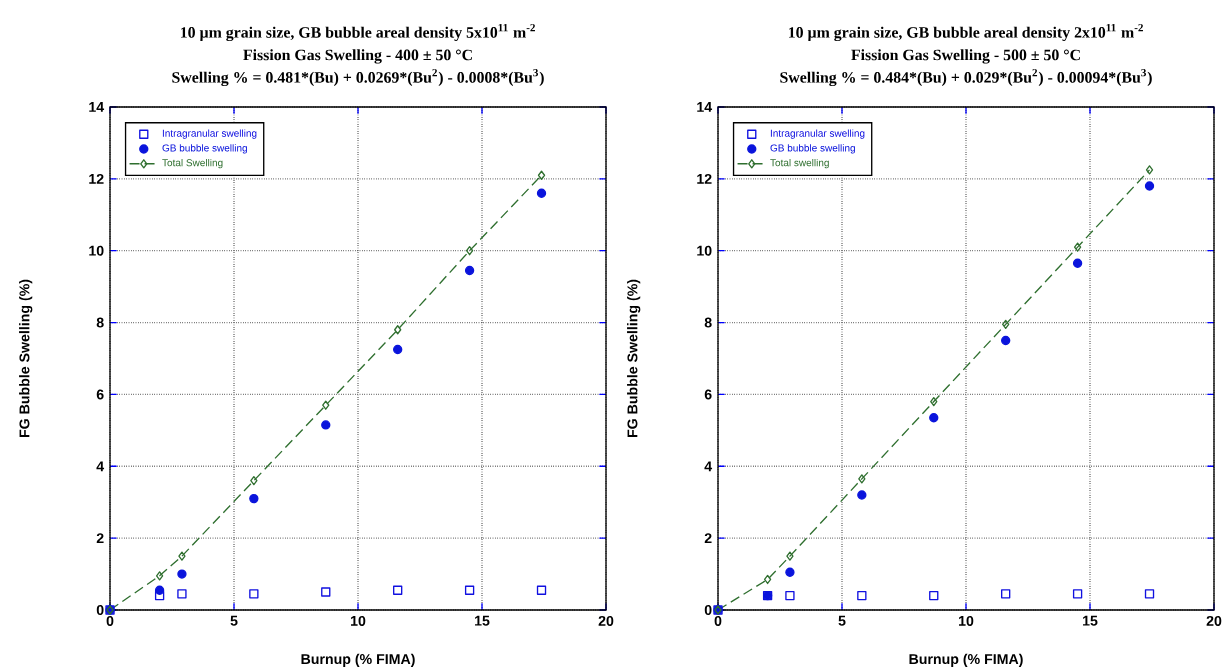 This screenshot has height=669, width=1231. What do you see at coordinates (799, 163) in the screenshot?
I see `legend-label: Total swelling` at bounding box center [799, 163].